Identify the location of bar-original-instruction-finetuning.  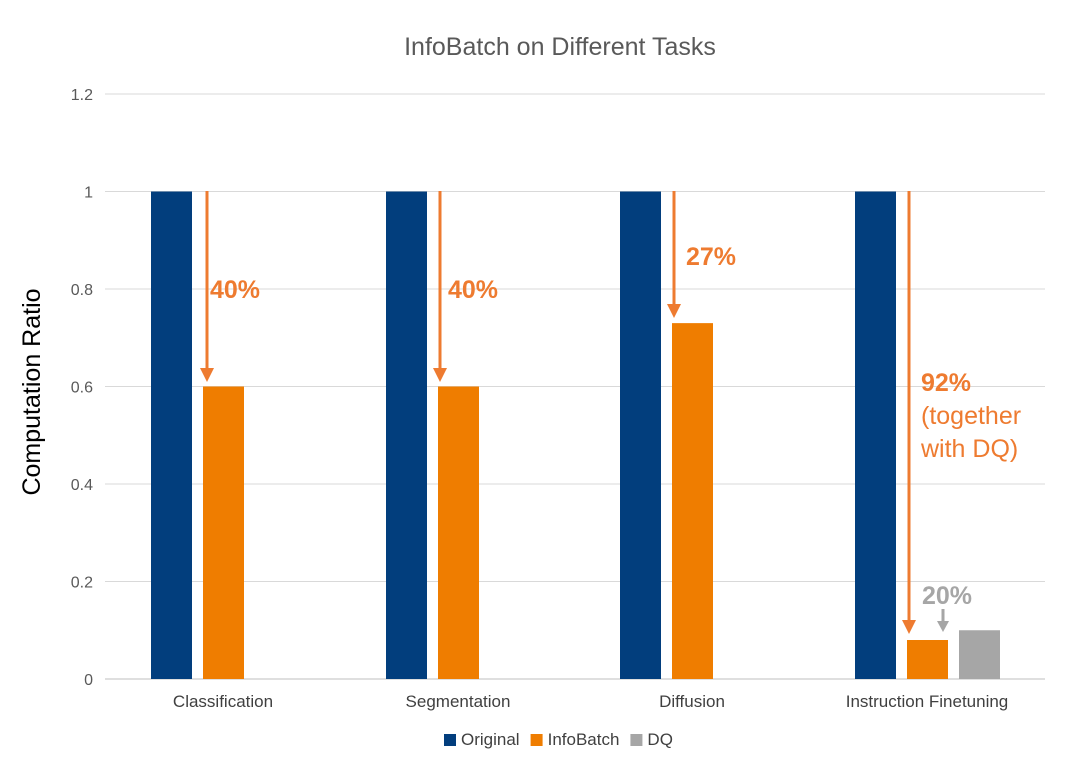
(875, 435).